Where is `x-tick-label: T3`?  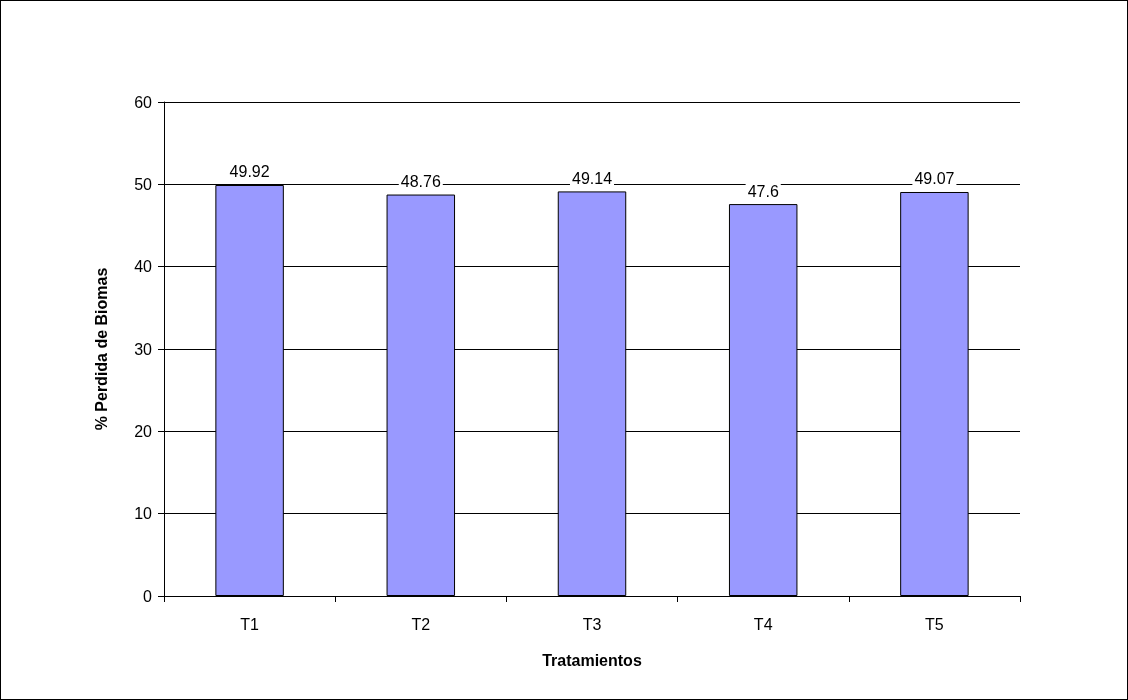
x-tick-label: T3 is located at coordinates (592, 624).